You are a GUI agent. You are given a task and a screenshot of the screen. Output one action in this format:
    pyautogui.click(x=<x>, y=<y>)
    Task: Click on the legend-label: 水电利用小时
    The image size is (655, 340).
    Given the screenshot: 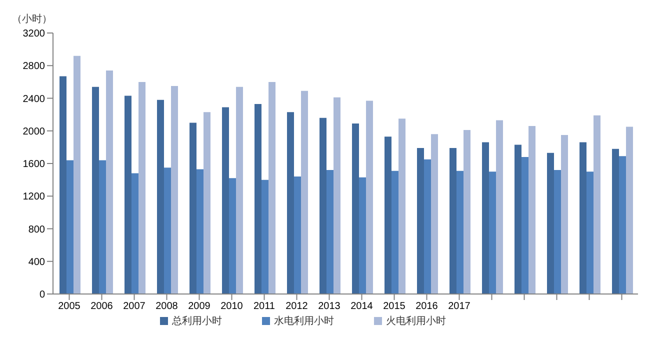 What is the action you would take?
    pyautogui.click(x=304, y=321)
    